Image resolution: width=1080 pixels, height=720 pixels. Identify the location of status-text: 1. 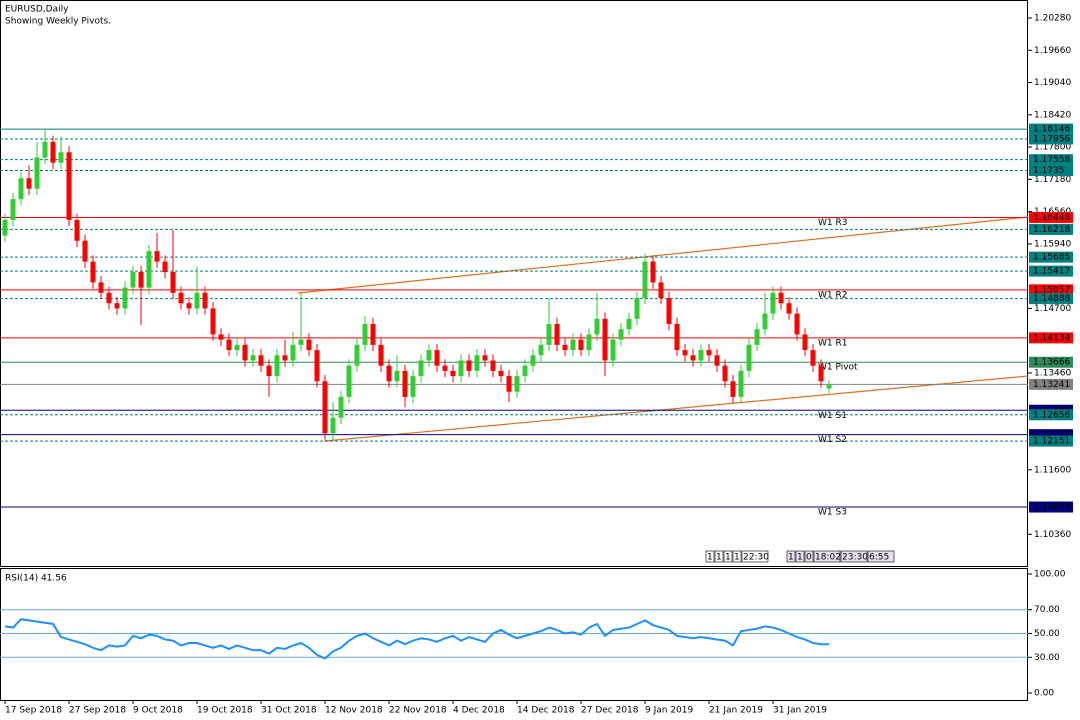
(737, 558).